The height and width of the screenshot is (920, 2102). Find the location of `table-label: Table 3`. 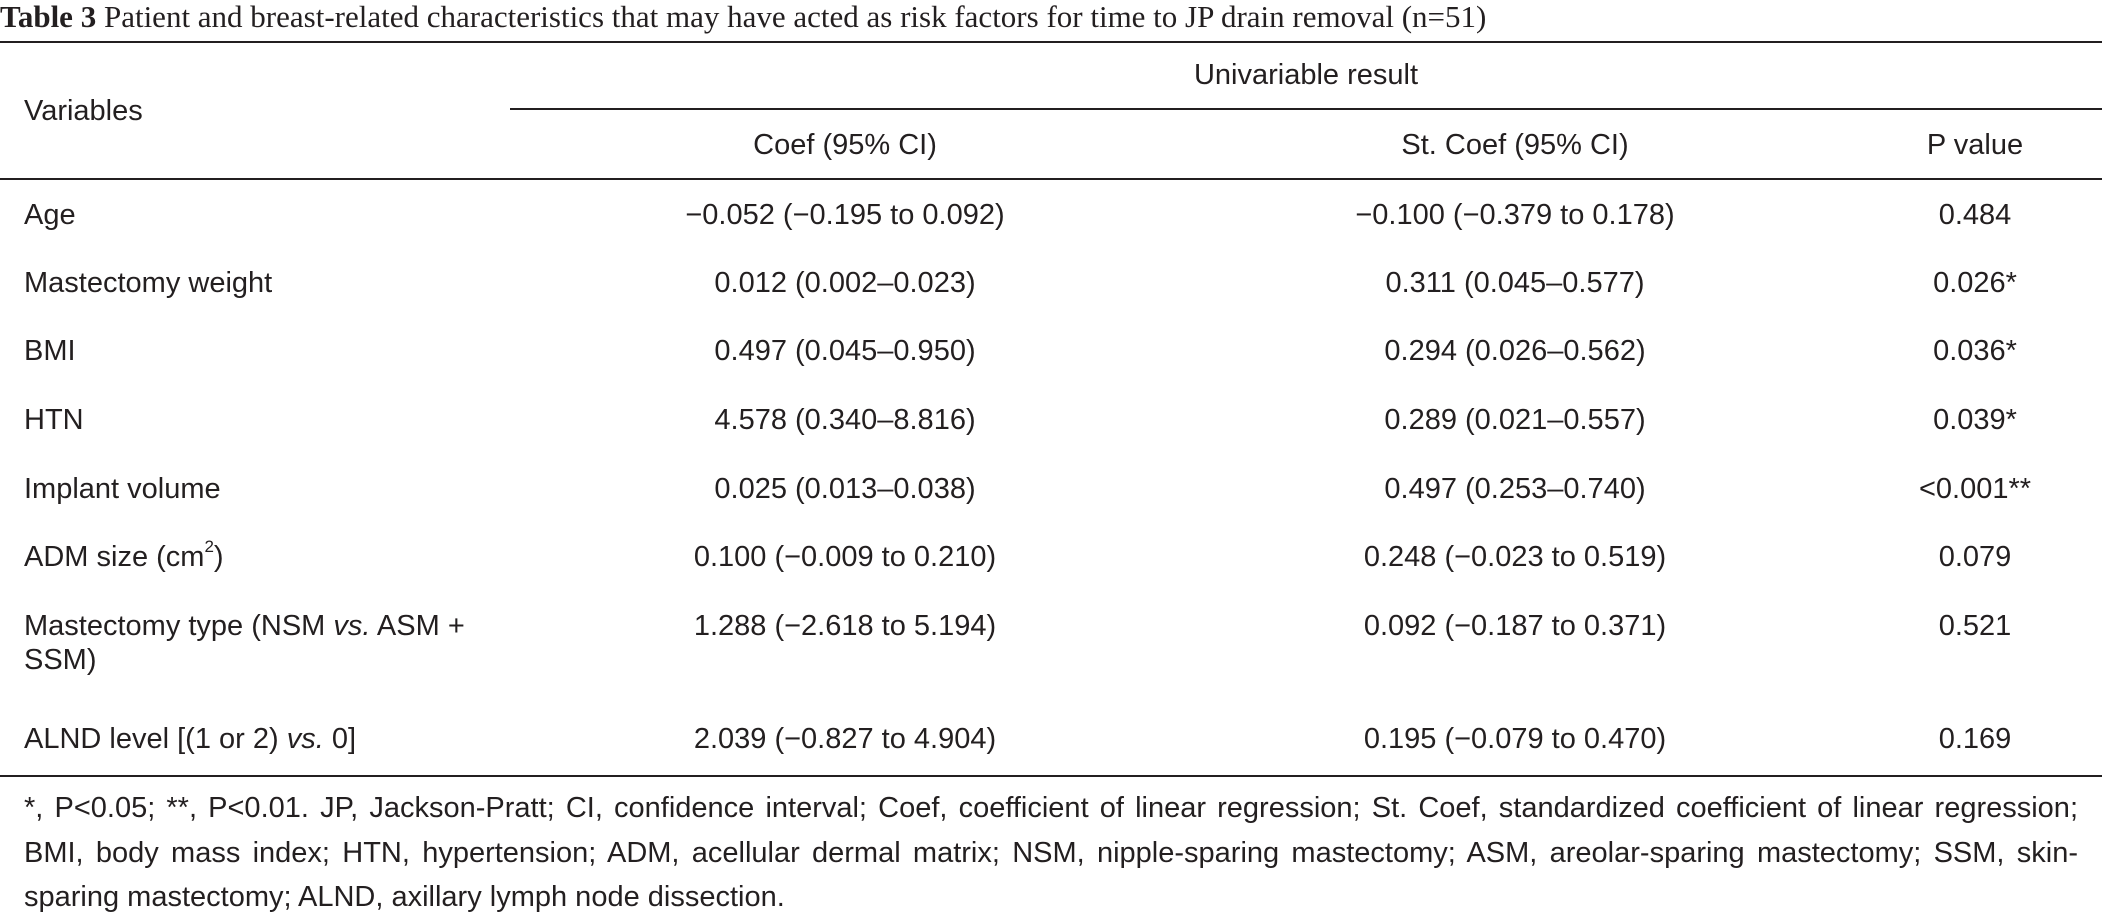

table-label: Table 3 is located at coordinates (48, 17).